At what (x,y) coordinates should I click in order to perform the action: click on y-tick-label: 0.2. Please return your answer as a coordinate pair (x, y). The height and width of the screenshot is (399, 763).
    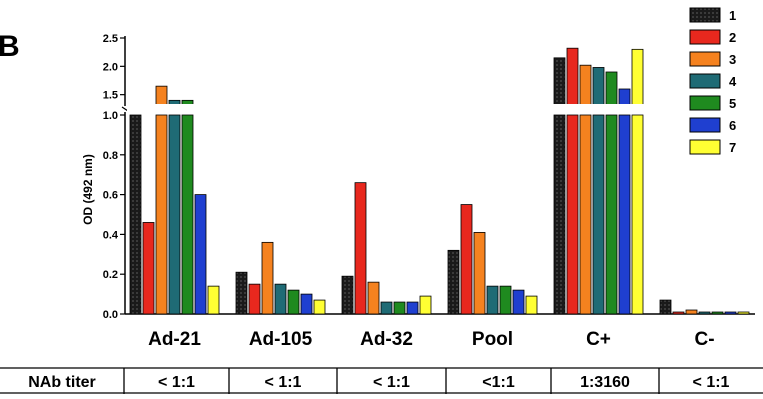
    Looking at the image, I should click on (110, 275).